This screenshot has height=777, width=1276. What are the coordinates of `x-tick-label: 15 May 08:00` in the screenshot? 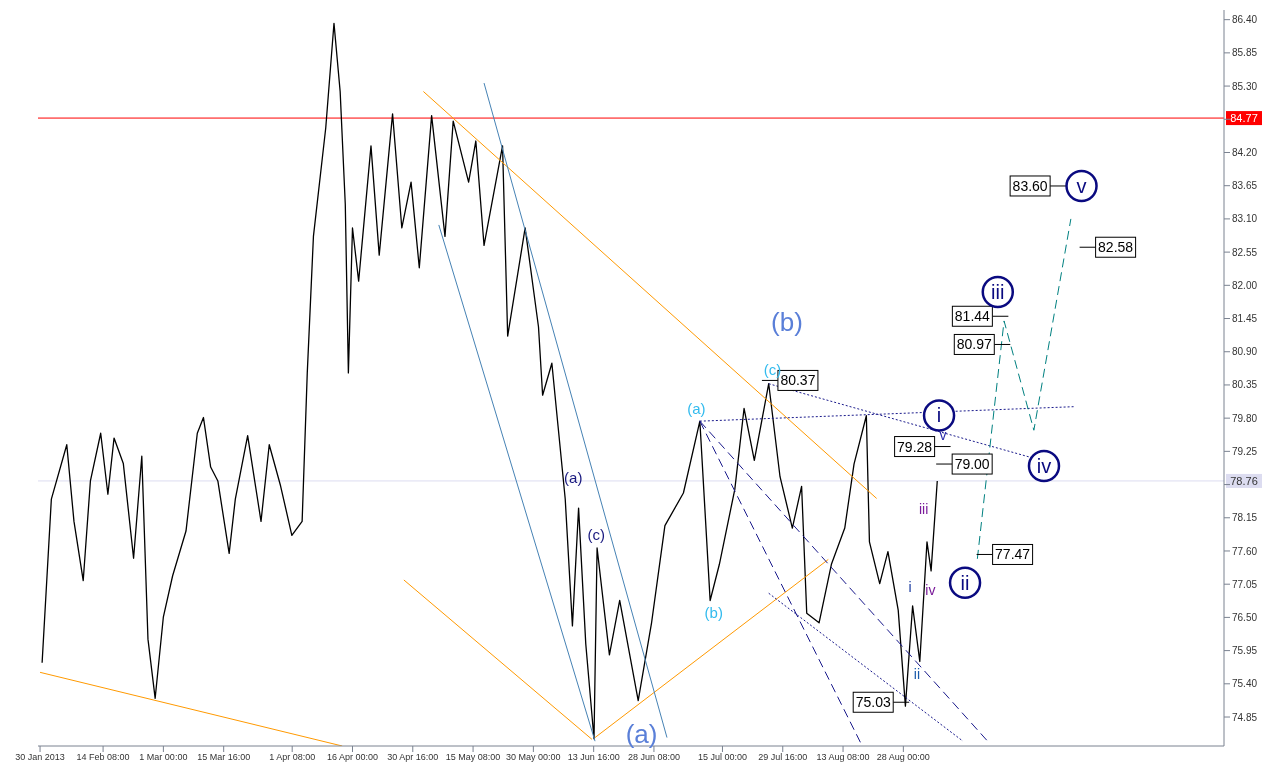 It's located at (473, 757).